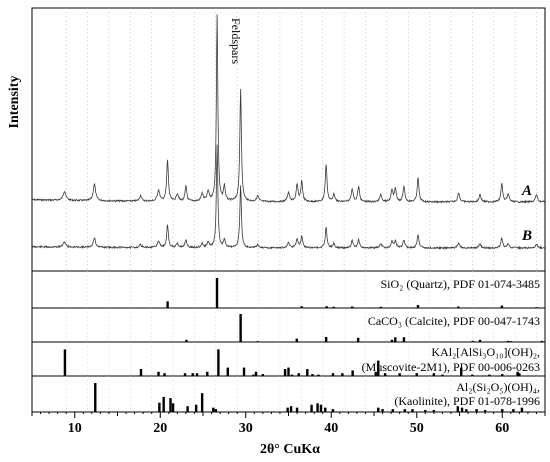  I want to click on y-axis-title: Intensity, so click(14, 102).